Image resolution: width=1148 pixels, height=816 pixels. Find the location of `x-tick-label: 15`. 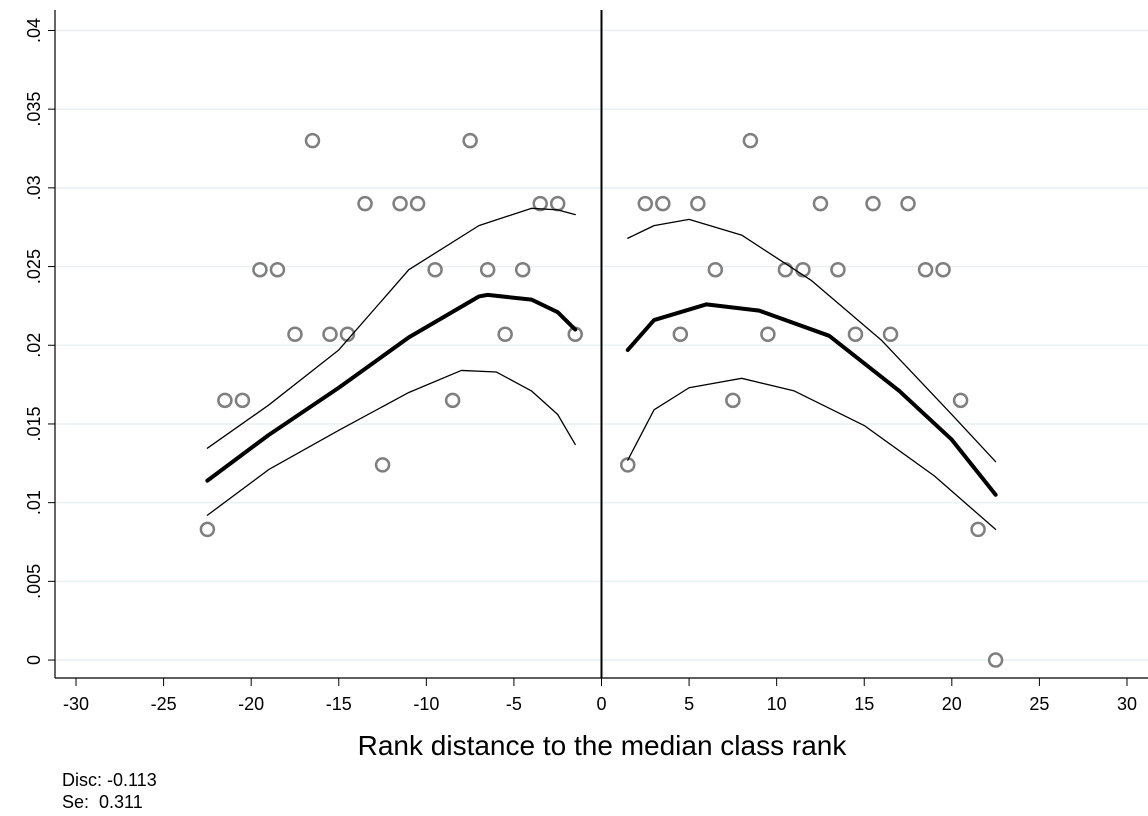

x-tick-label: 15 is located at coordinates (864, 704).